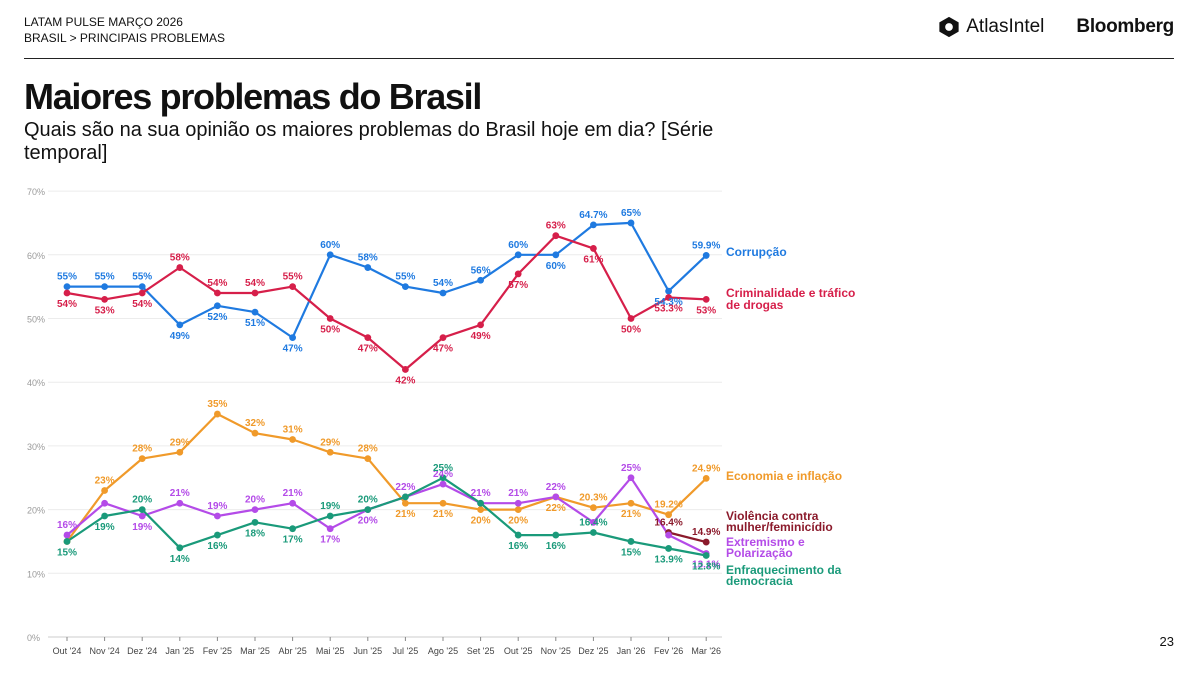  I want to click on data-label-economia-e-inflacao: 20.3%, so click(593, 498).